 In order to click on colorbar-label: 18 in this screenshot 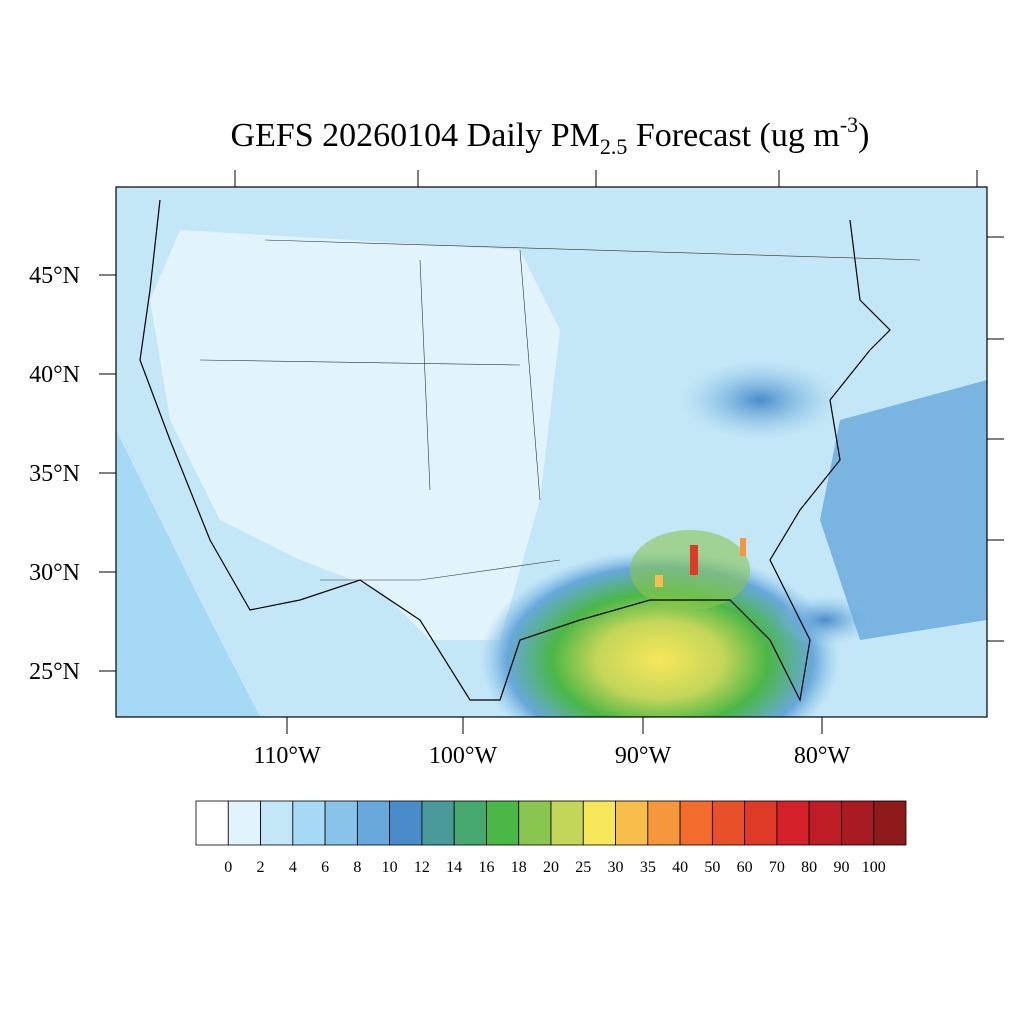, I will do `click(519, 867)`.